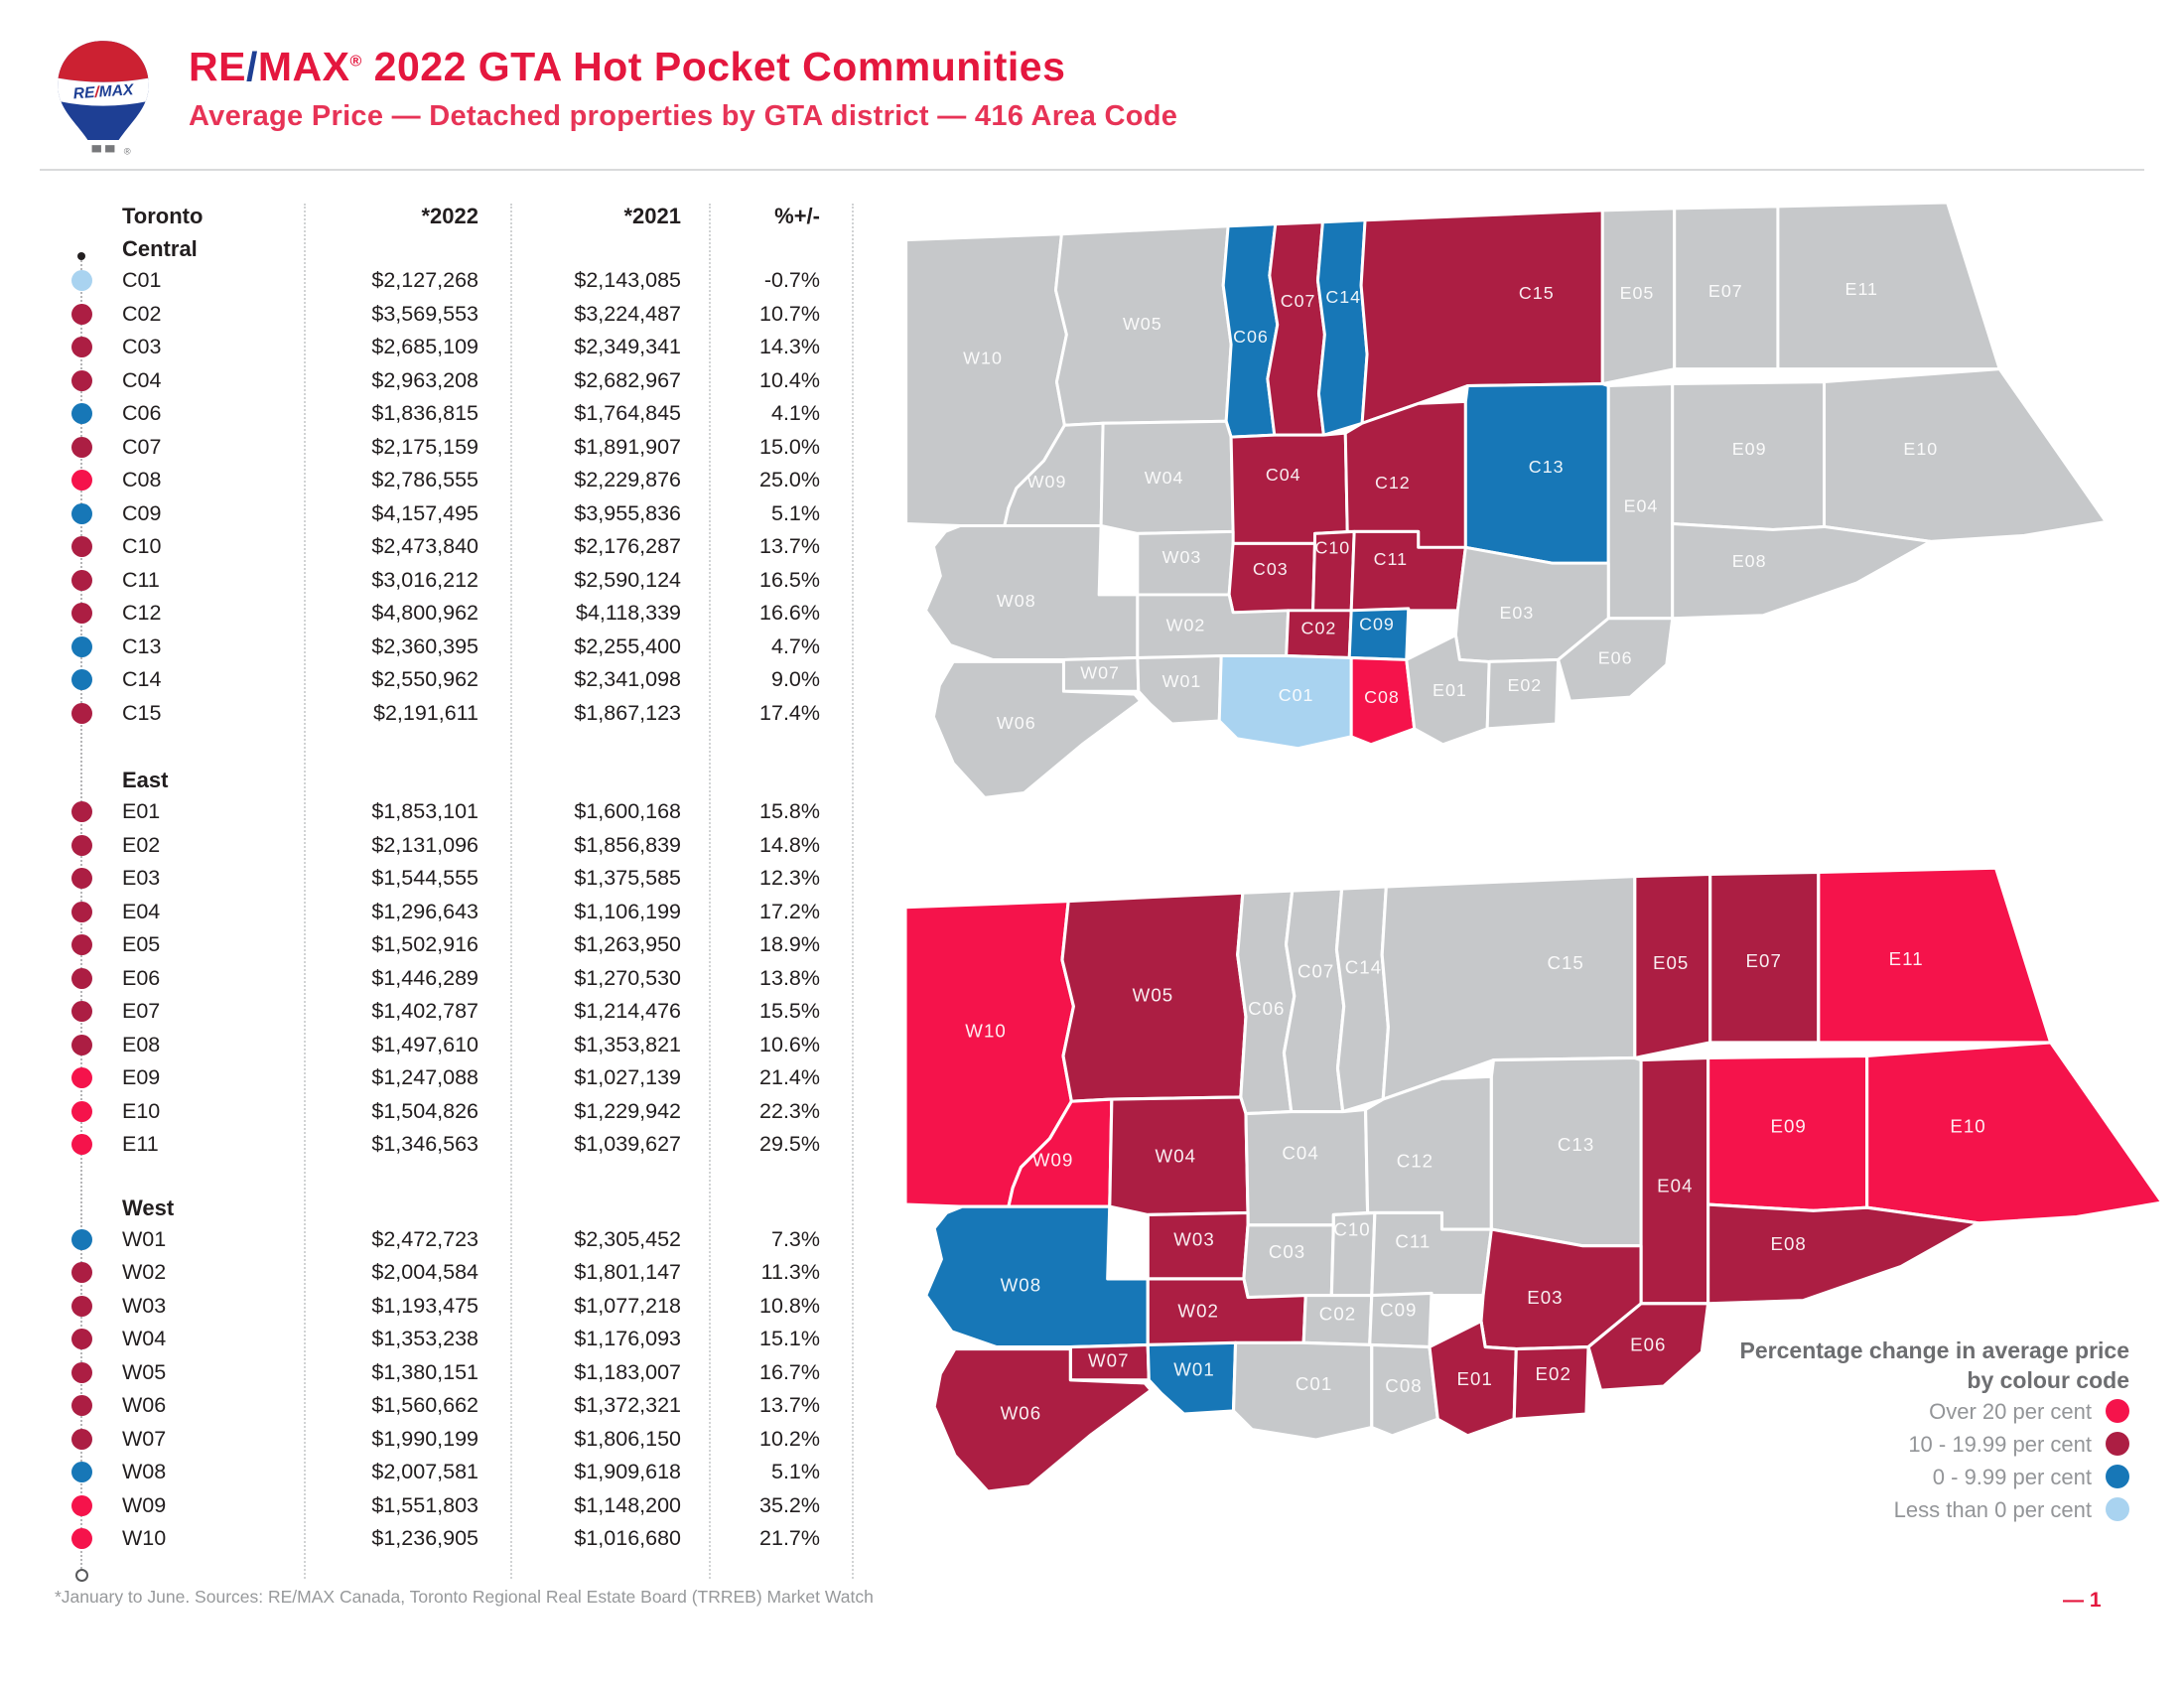 This screenshot has height=1688, width=2184. What do you see at coordinates (447, 1240) in the screenshot?
I see `table-row: W01 $2,472,723 $2,305,452 7.3%` at bounding box center [447, 1240].